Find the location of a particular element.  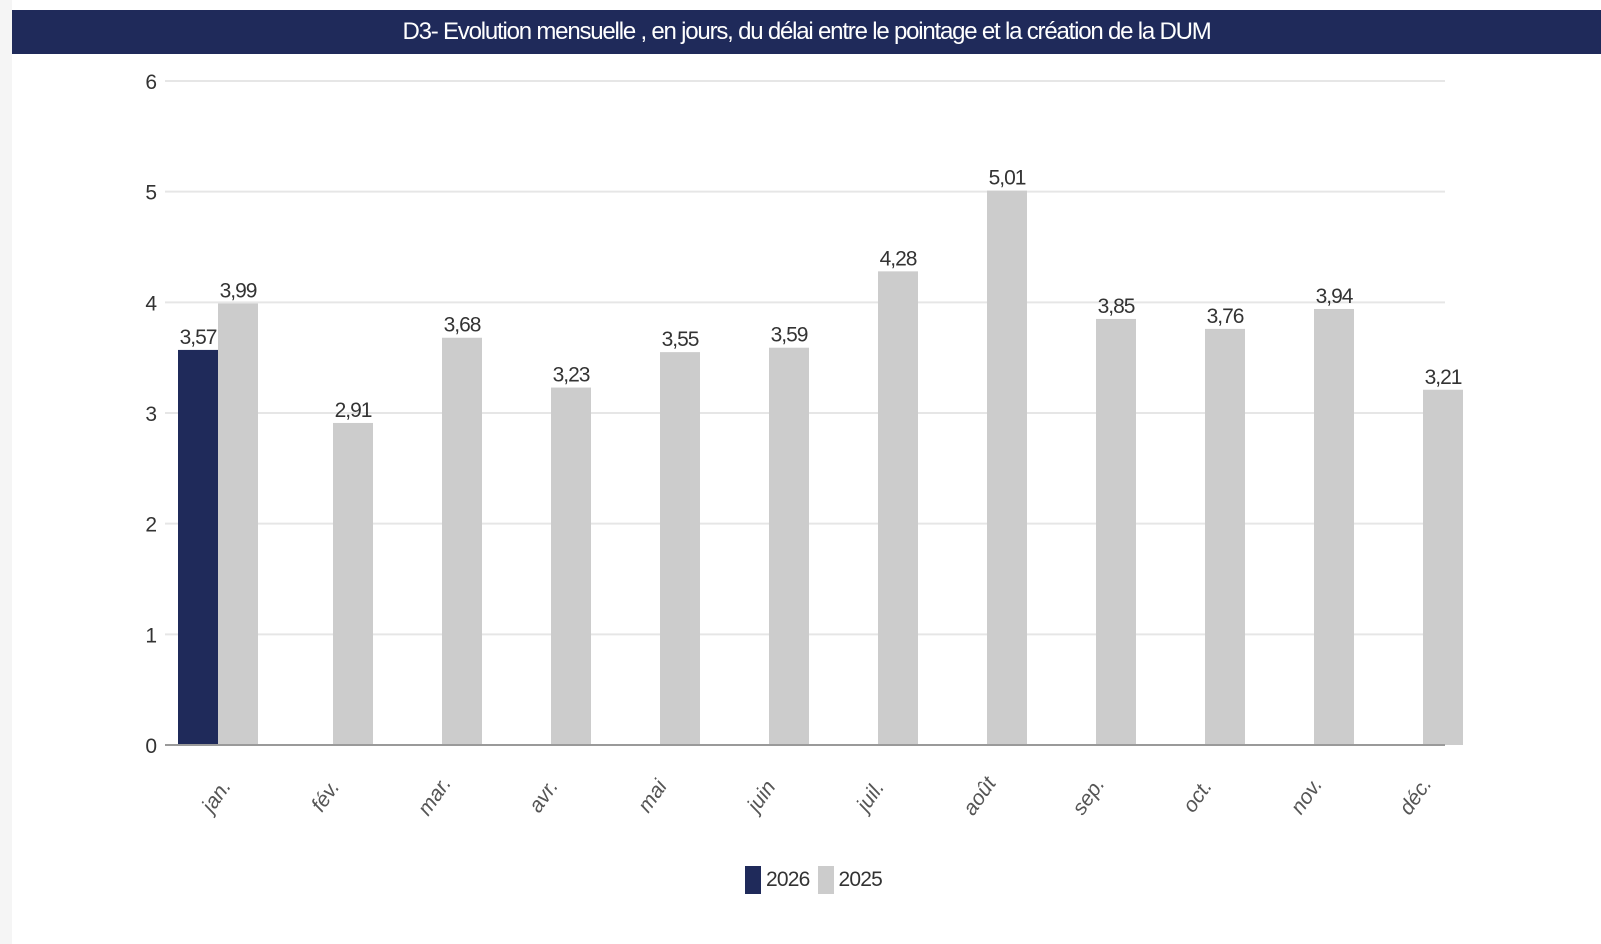

y-tick-label: 0 is located at coordinates (151, 746).